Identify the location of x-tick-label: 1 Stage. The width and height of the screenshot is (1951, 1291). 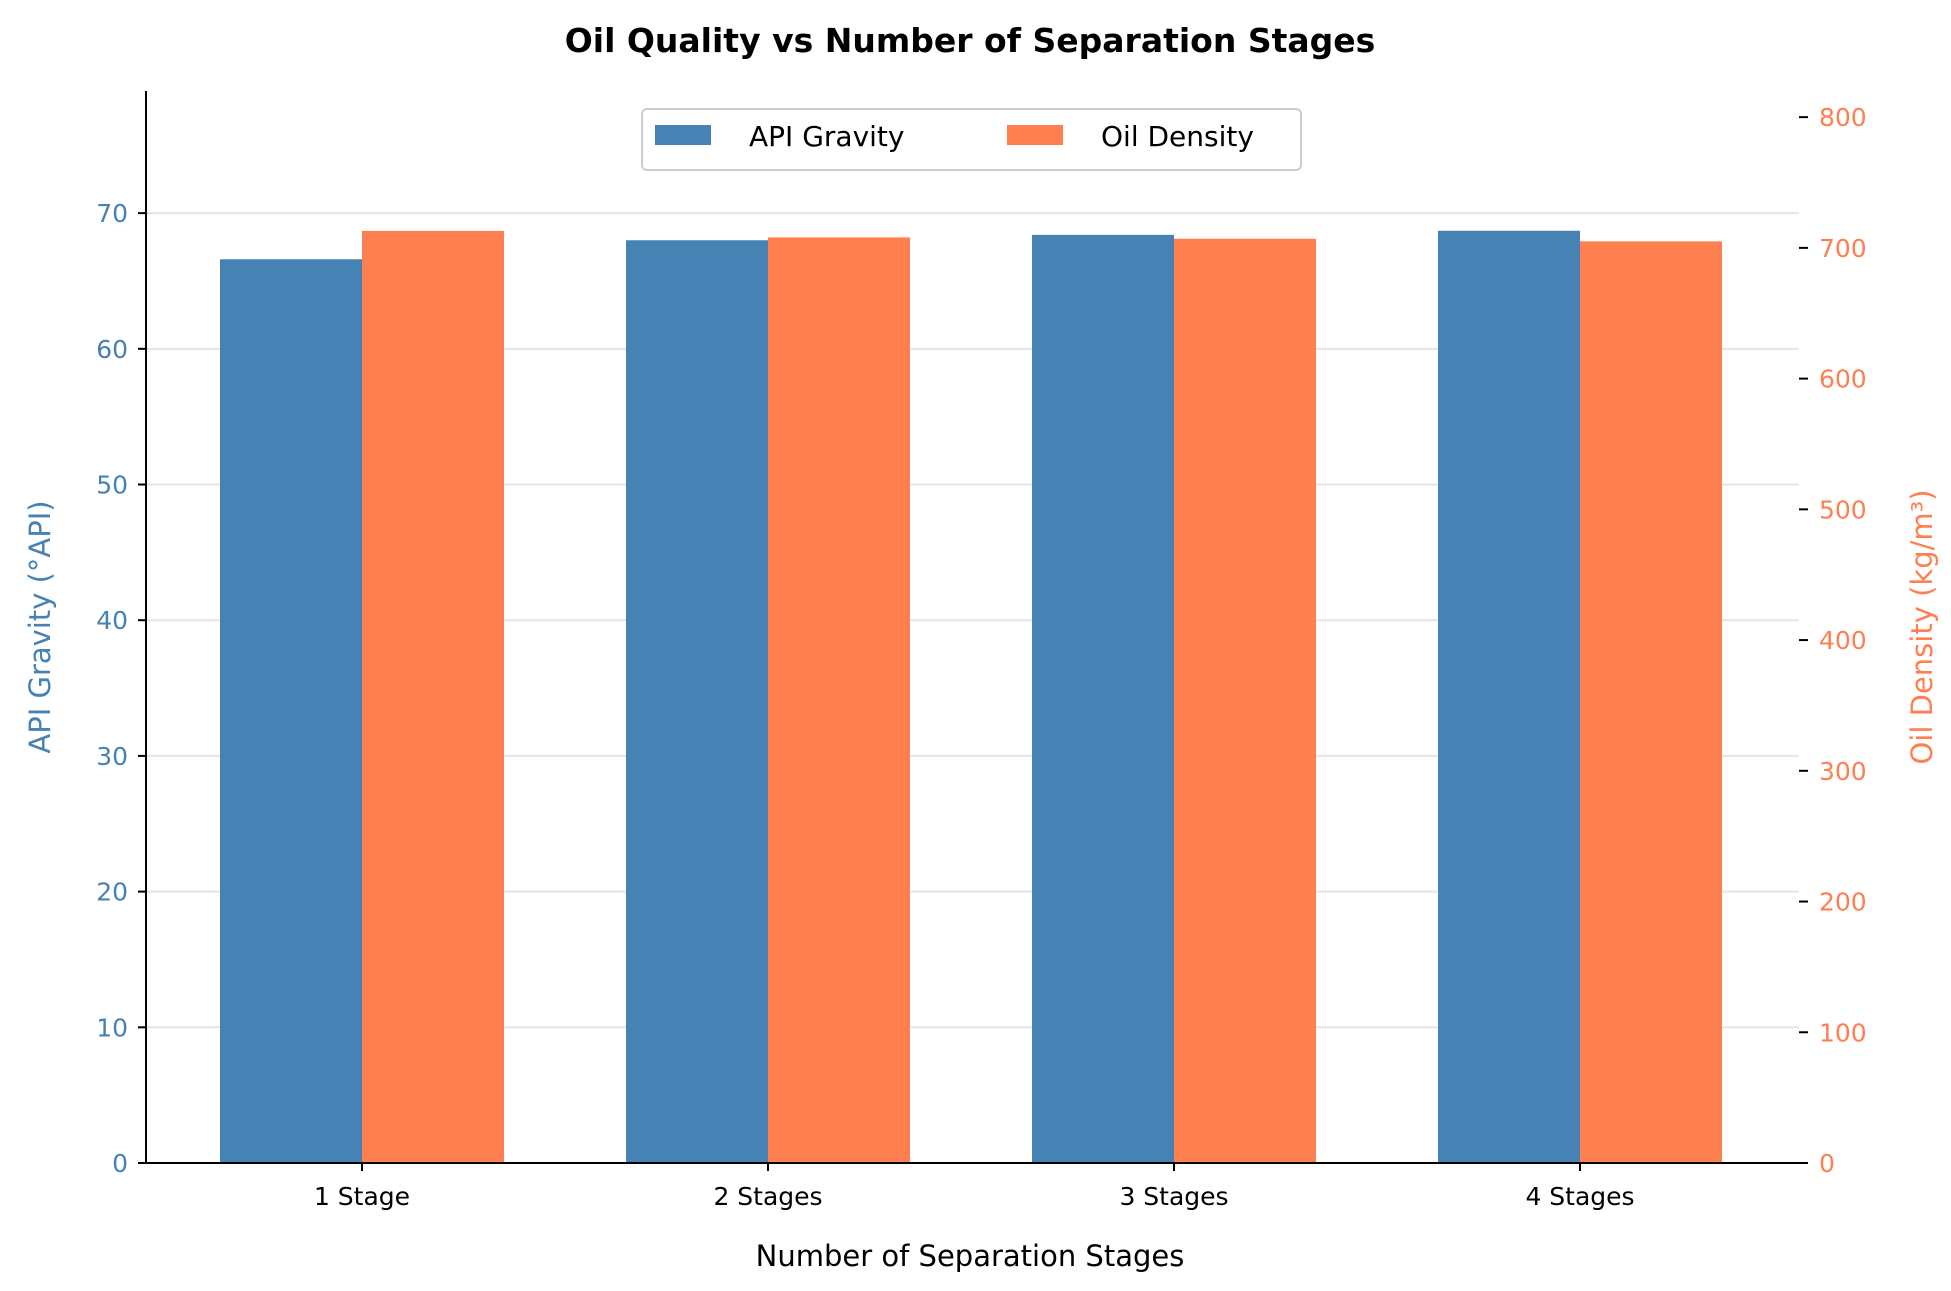
(362, 1196).